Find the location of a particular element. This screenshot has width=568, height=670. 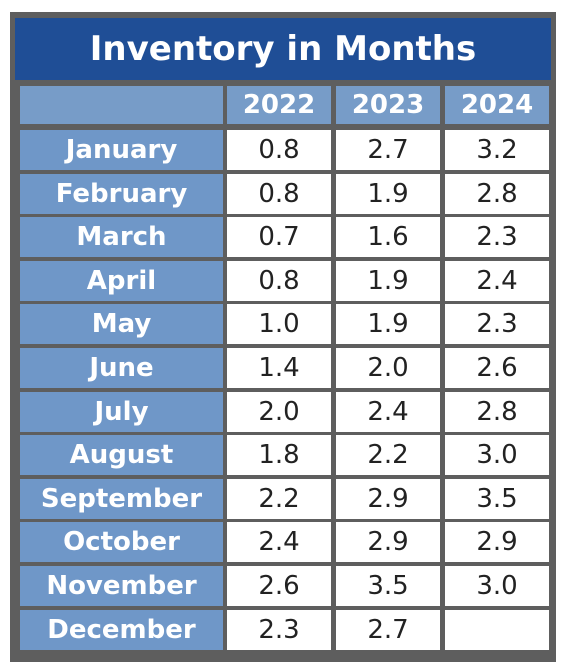

month-label-march: March is located at coordinates (121, 237).